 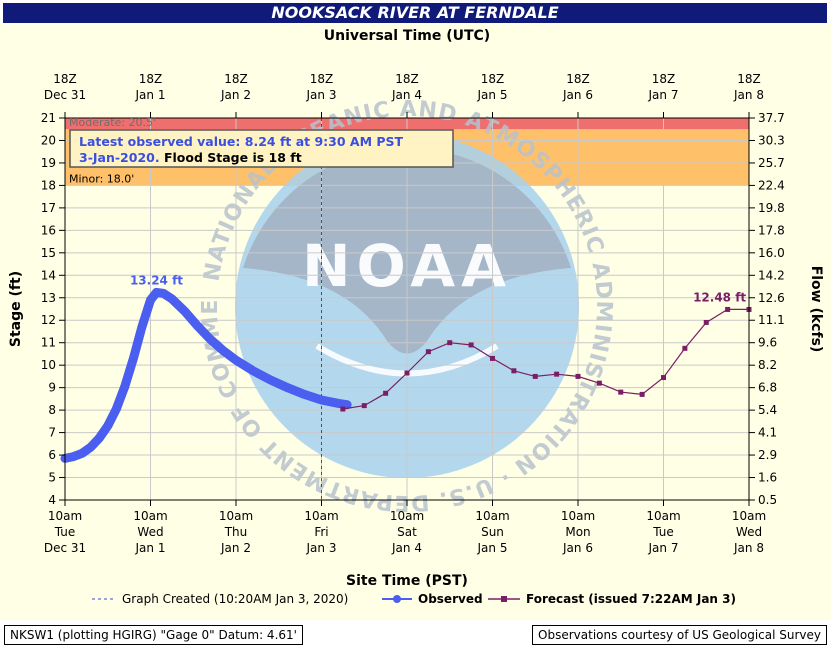 What do you see at coordinates (816, 309) in the screenshot?
I see `y2-axis-label: Flow (kcfs)` at bounding box center [816, 309].